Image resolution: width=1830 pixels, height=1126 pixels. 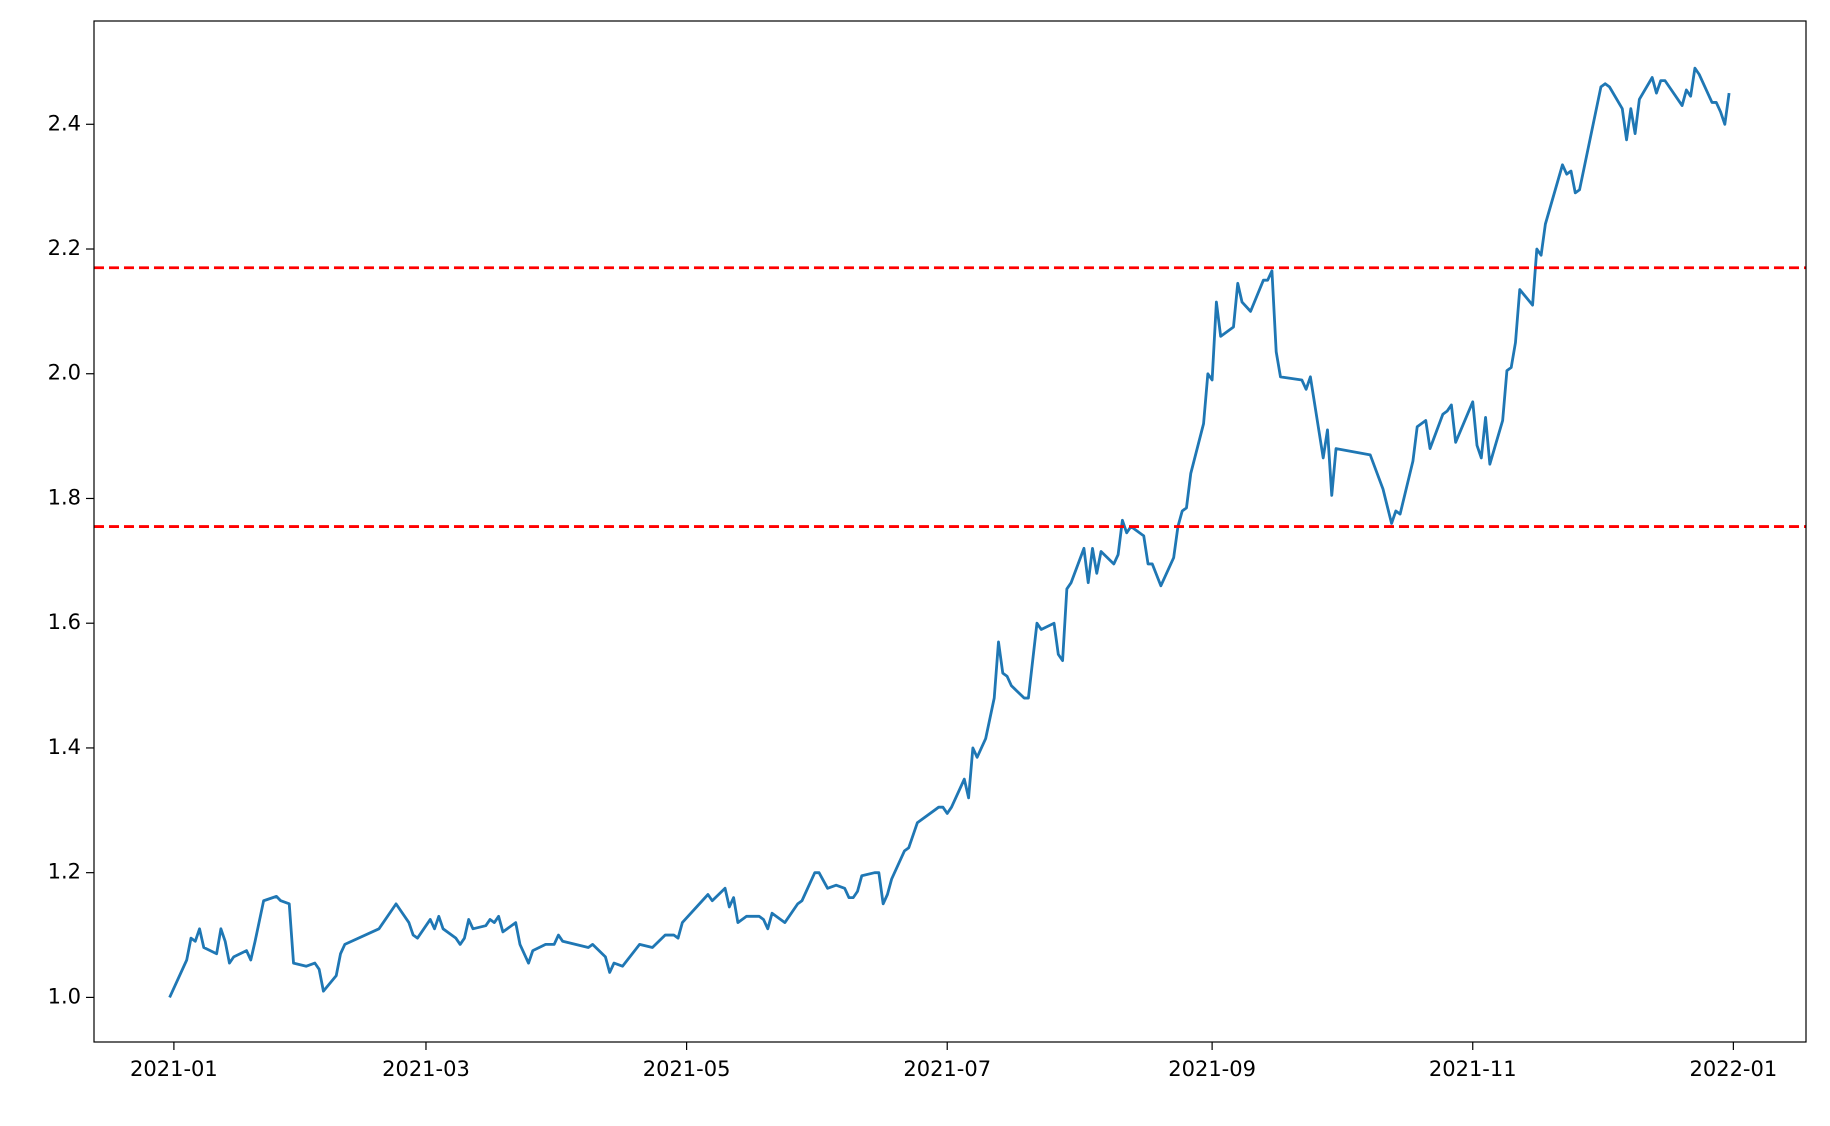 What do you see at coordinates (687, 1069) in the screenshot?
I see `x-tick-label: 2021-05` at bounding box center [687, 1069].